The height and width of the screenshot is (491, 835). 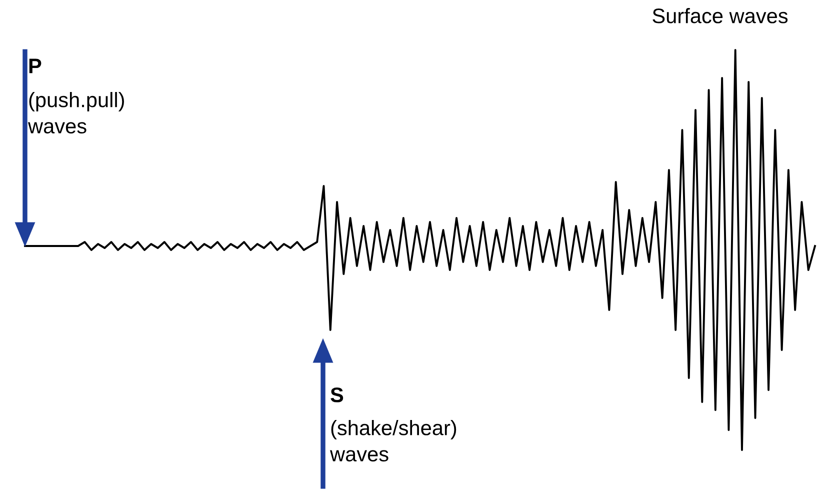 What do you see at coordinates (393, 441) in the screenshot?
I see `annotation: (shake/shear) waves` at bounding box center [393, 441].